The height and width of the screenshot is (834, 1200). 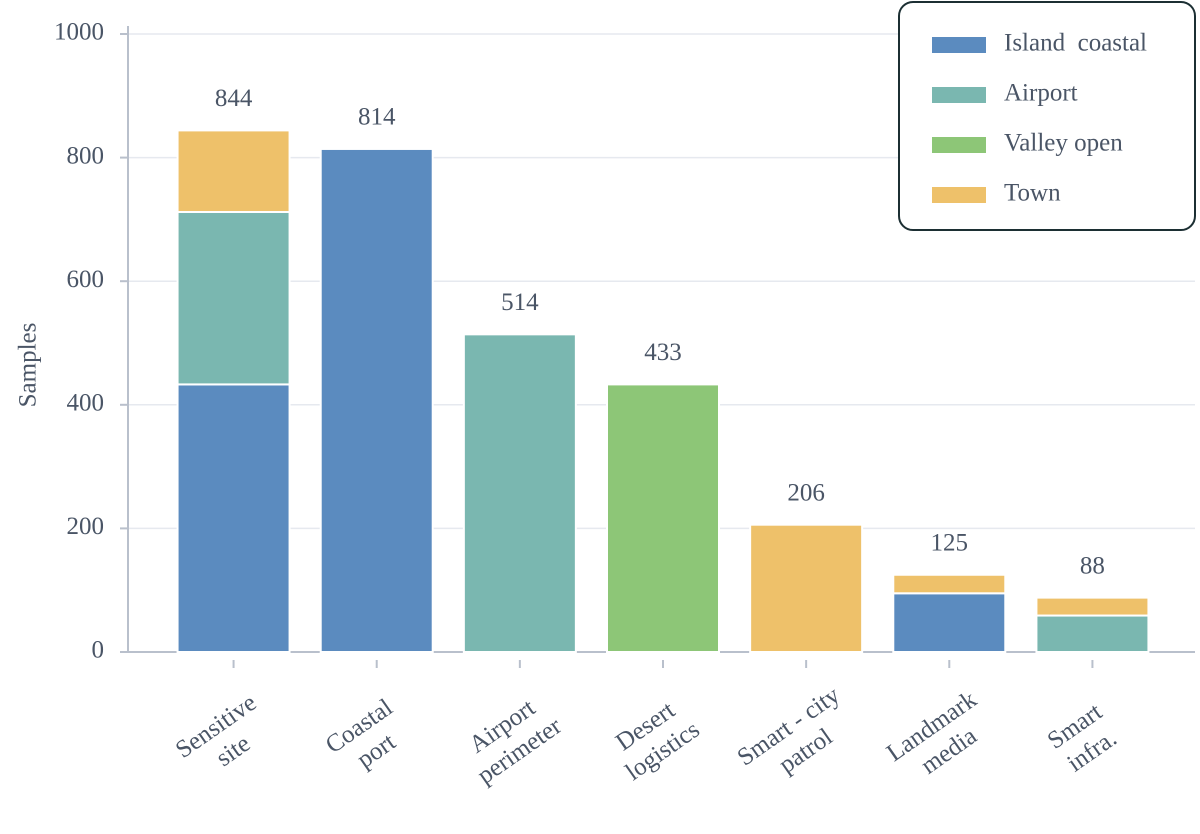 What do you see at coordinates (806, 492) in the screenshot?
I see `total-label: 206` at bounding box center [806, 492].